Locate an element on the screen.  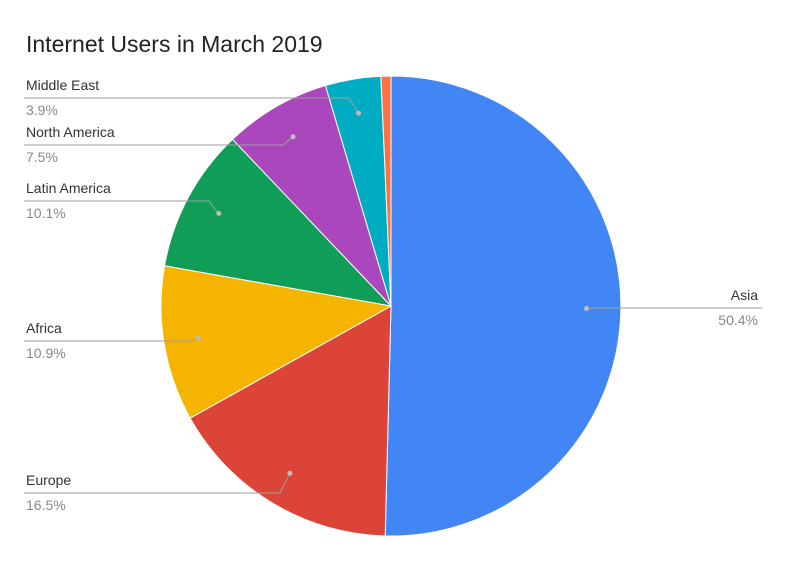
chart-title: Internet Users in March 2019 is located at coordinates (174, 44).